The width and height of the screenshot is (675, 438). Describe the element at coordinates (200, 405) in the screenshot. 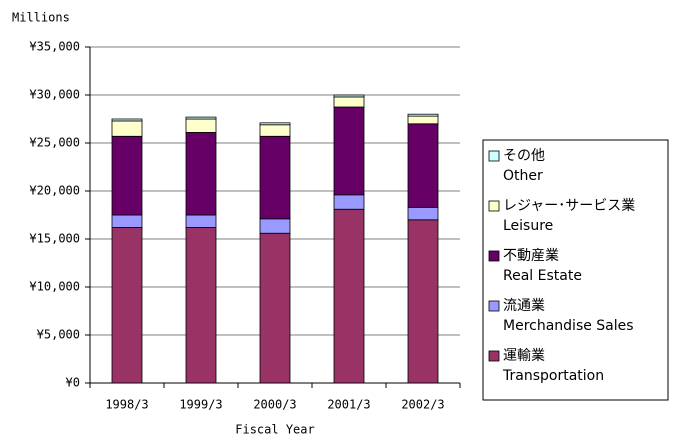

I see `x-tick-label: 1999/3` at that location.